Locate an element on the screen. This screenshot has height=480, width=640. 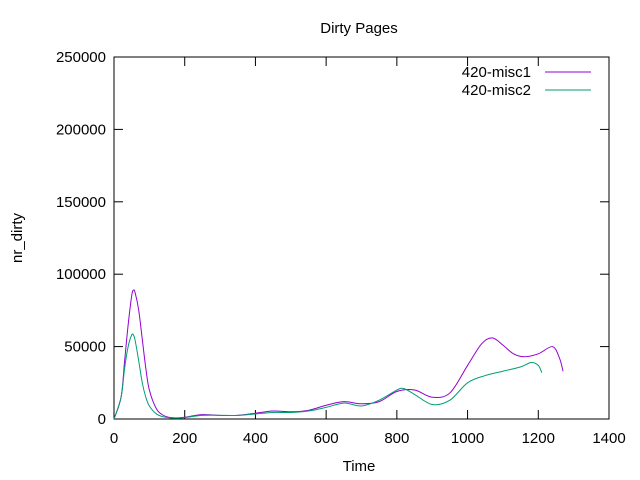
y-tick-label: 250000 is located at coordinates (81, 57).